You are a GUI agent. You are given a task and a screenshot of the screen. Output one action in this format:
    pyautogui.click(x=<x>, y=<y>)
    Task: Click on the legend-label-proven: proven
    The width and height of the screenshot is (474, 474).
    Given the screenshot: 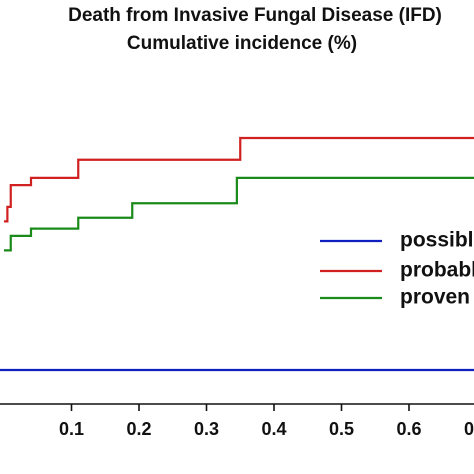 What is the action you would take?
    pyautogui.click(x=435, y=297)
    